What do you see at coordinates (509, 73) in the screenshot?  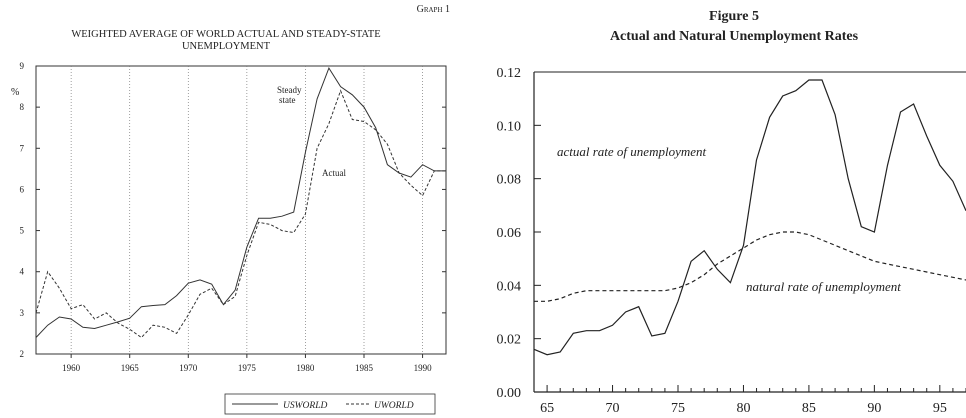 I see `right-y-tick-label: 0.12` at bounding box center [509, 73].